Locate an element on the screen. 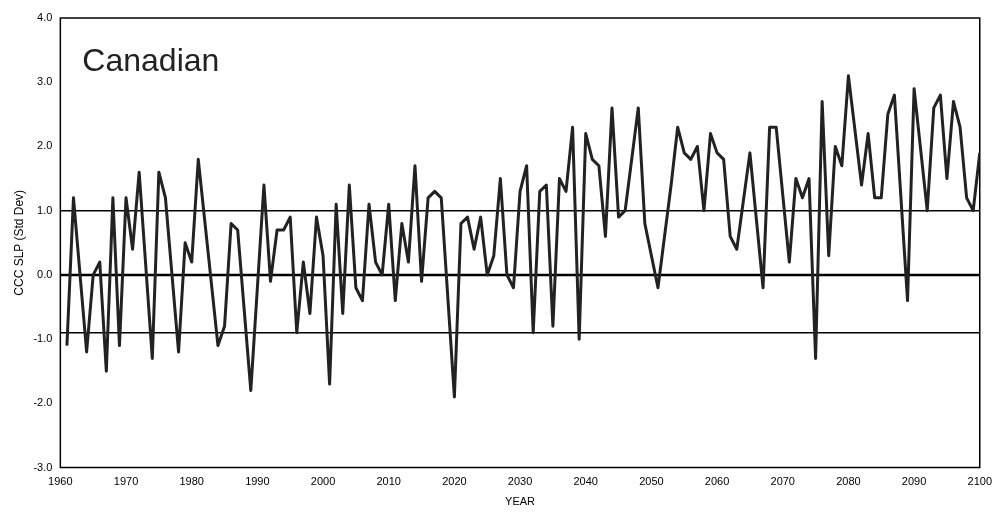 This screenshot has height=521, width=1003. x-axis-title: YEAR is located at coordinates (520, 501).